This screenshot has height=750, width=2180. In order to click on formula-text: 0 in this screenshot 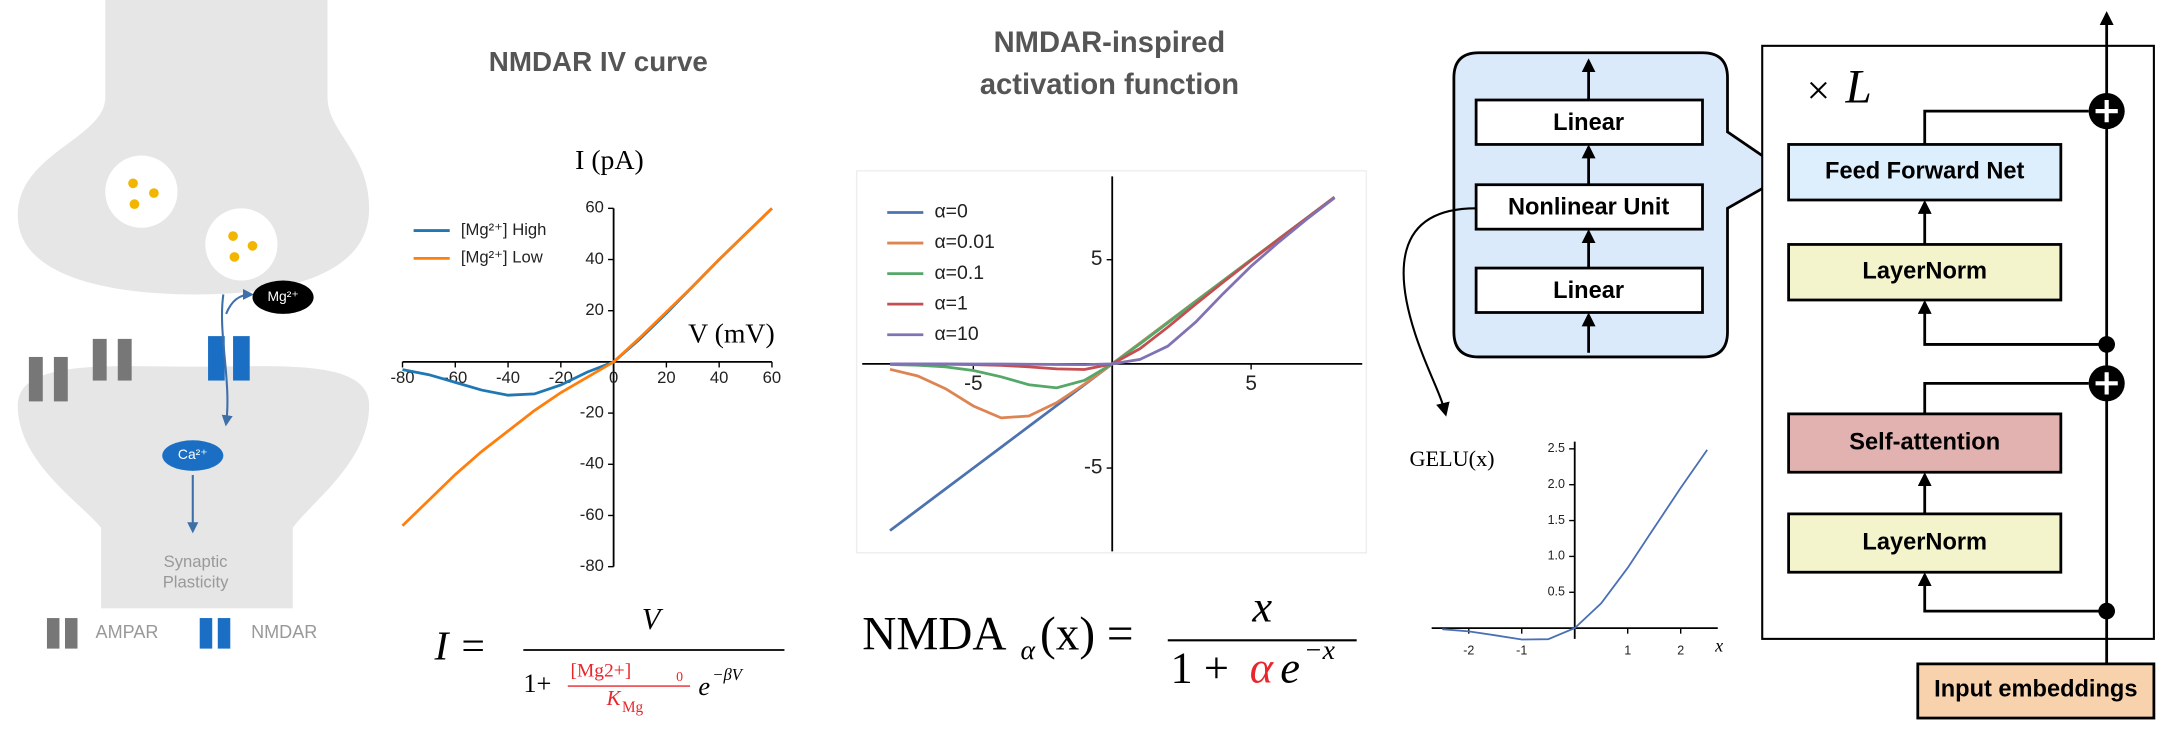, I will do `click(679, 677)`.